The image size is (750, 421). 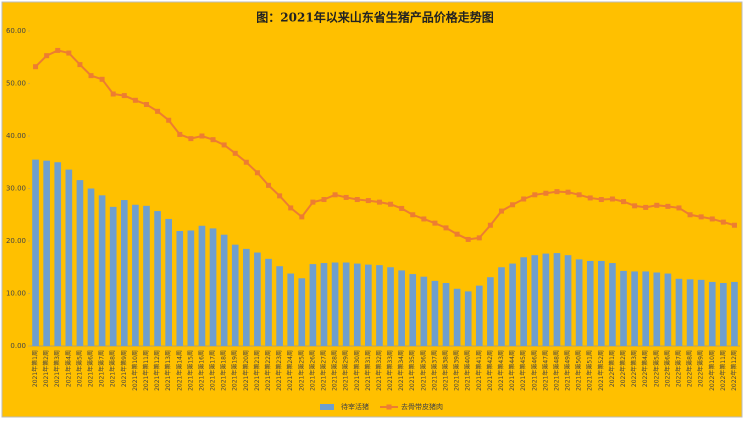 What do you see at coordinates (656, 368) in the screenshot?
I see `x-tick-label: 2022年第5周` at bounding box center [656, 368].